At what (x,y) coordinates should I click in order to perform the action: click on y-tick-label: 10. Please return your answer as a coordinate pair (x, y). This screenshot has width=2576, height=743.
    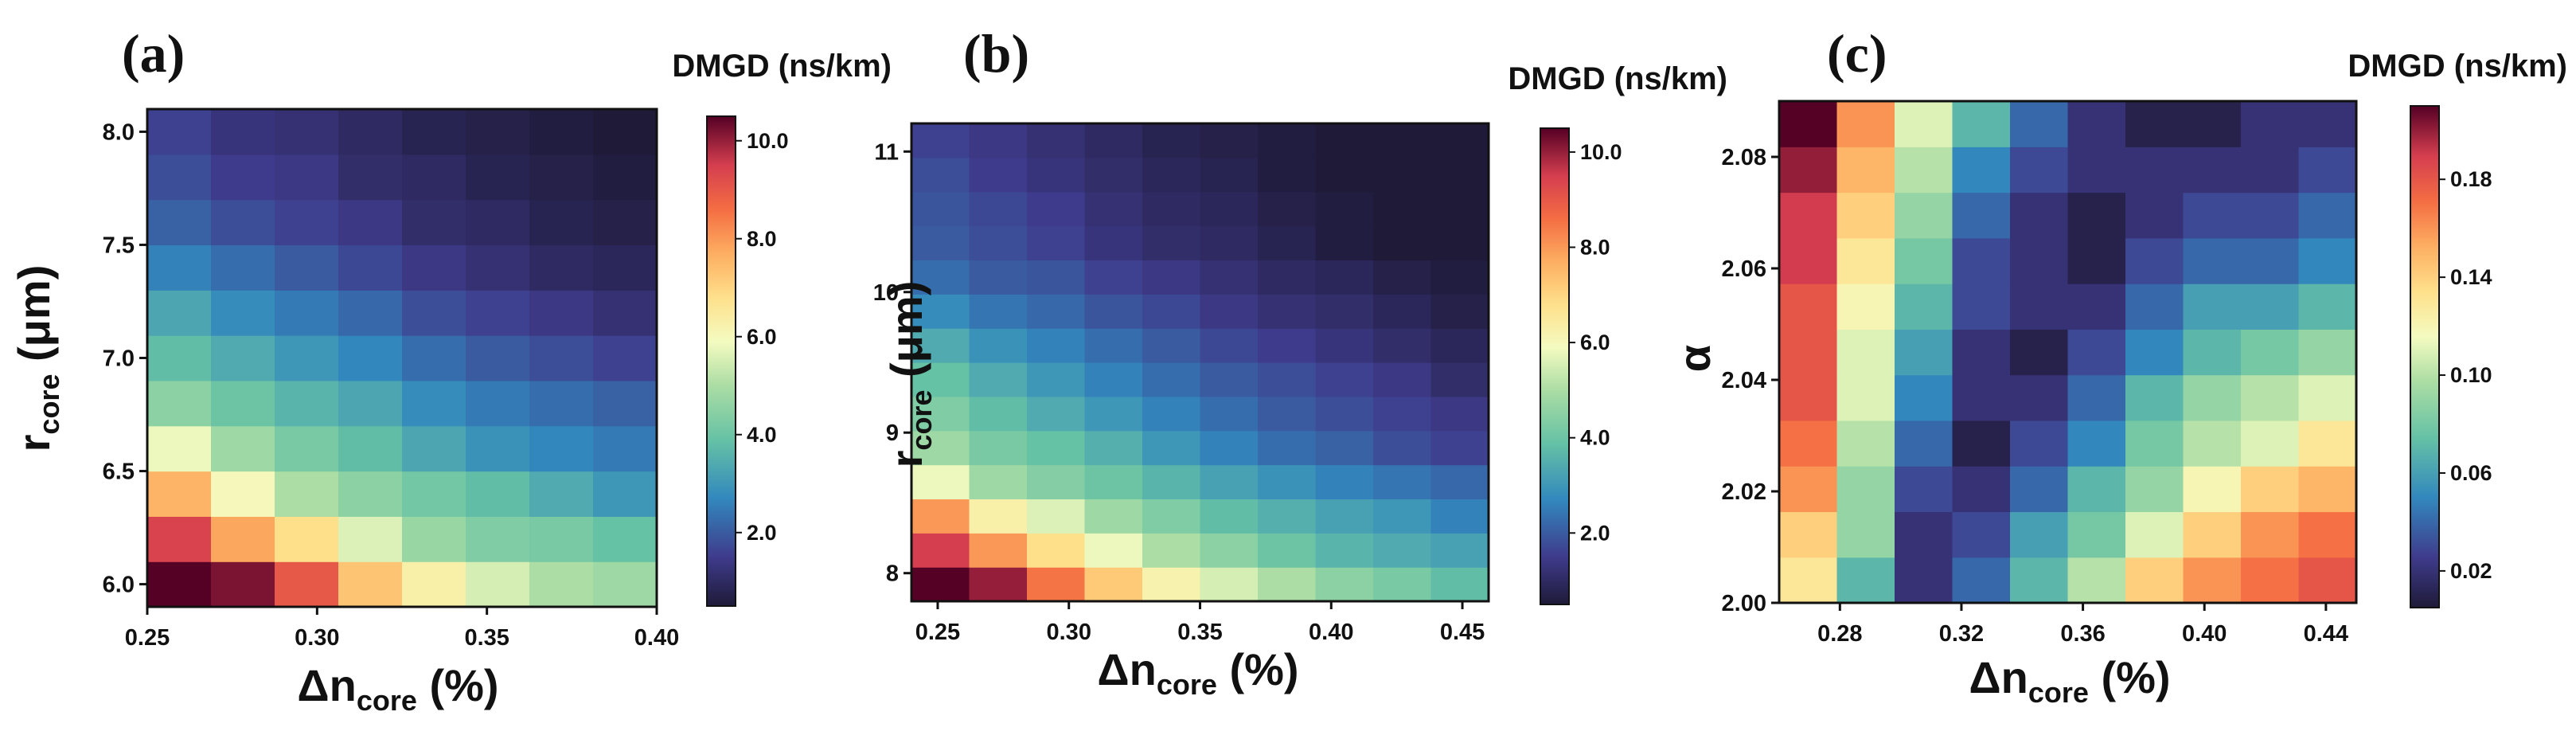
    Looking at the image, I should click on (886, 293).